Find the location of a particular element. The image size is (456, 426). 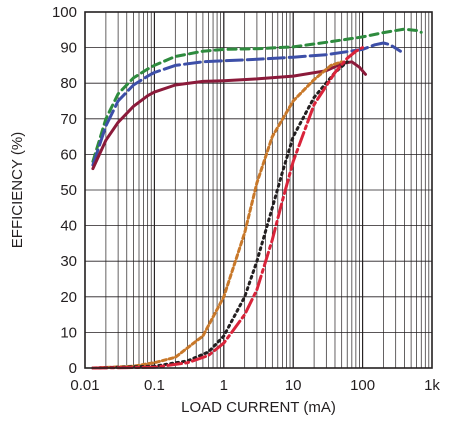

x-tick-label: 1k is located at coordinates (432, 385).